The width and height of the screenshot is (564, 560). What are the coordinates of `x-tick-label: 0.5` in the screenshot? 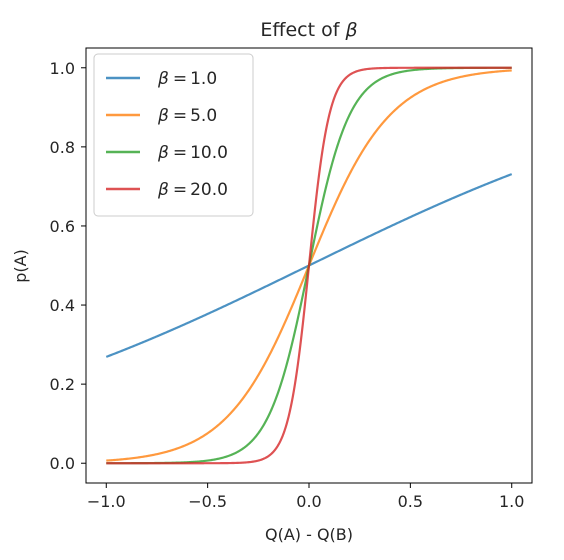 It's located at (410, 501).